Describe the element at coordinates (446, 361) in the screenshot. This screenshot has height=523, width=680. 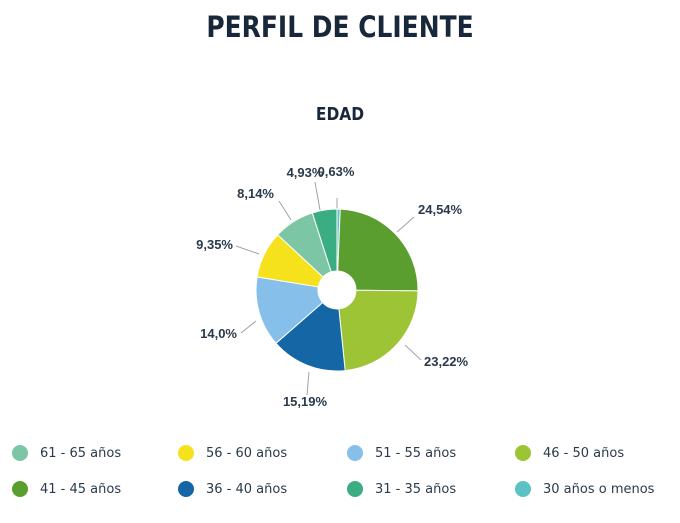
I see `slice-value-label: 23,22%` at that location.